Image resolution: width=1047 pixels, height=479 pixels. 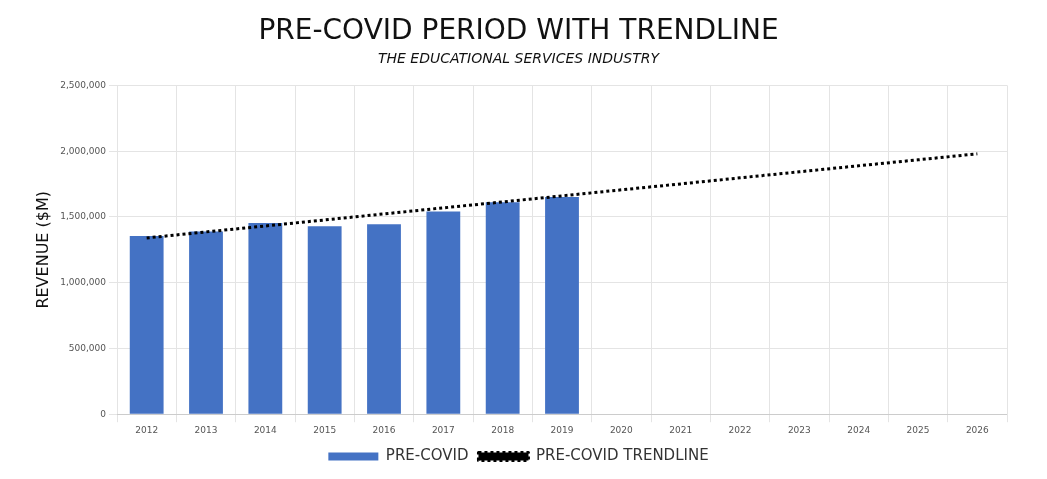 I want to click on y-tick-label: 2,000,000, so click(x=83, y=150).